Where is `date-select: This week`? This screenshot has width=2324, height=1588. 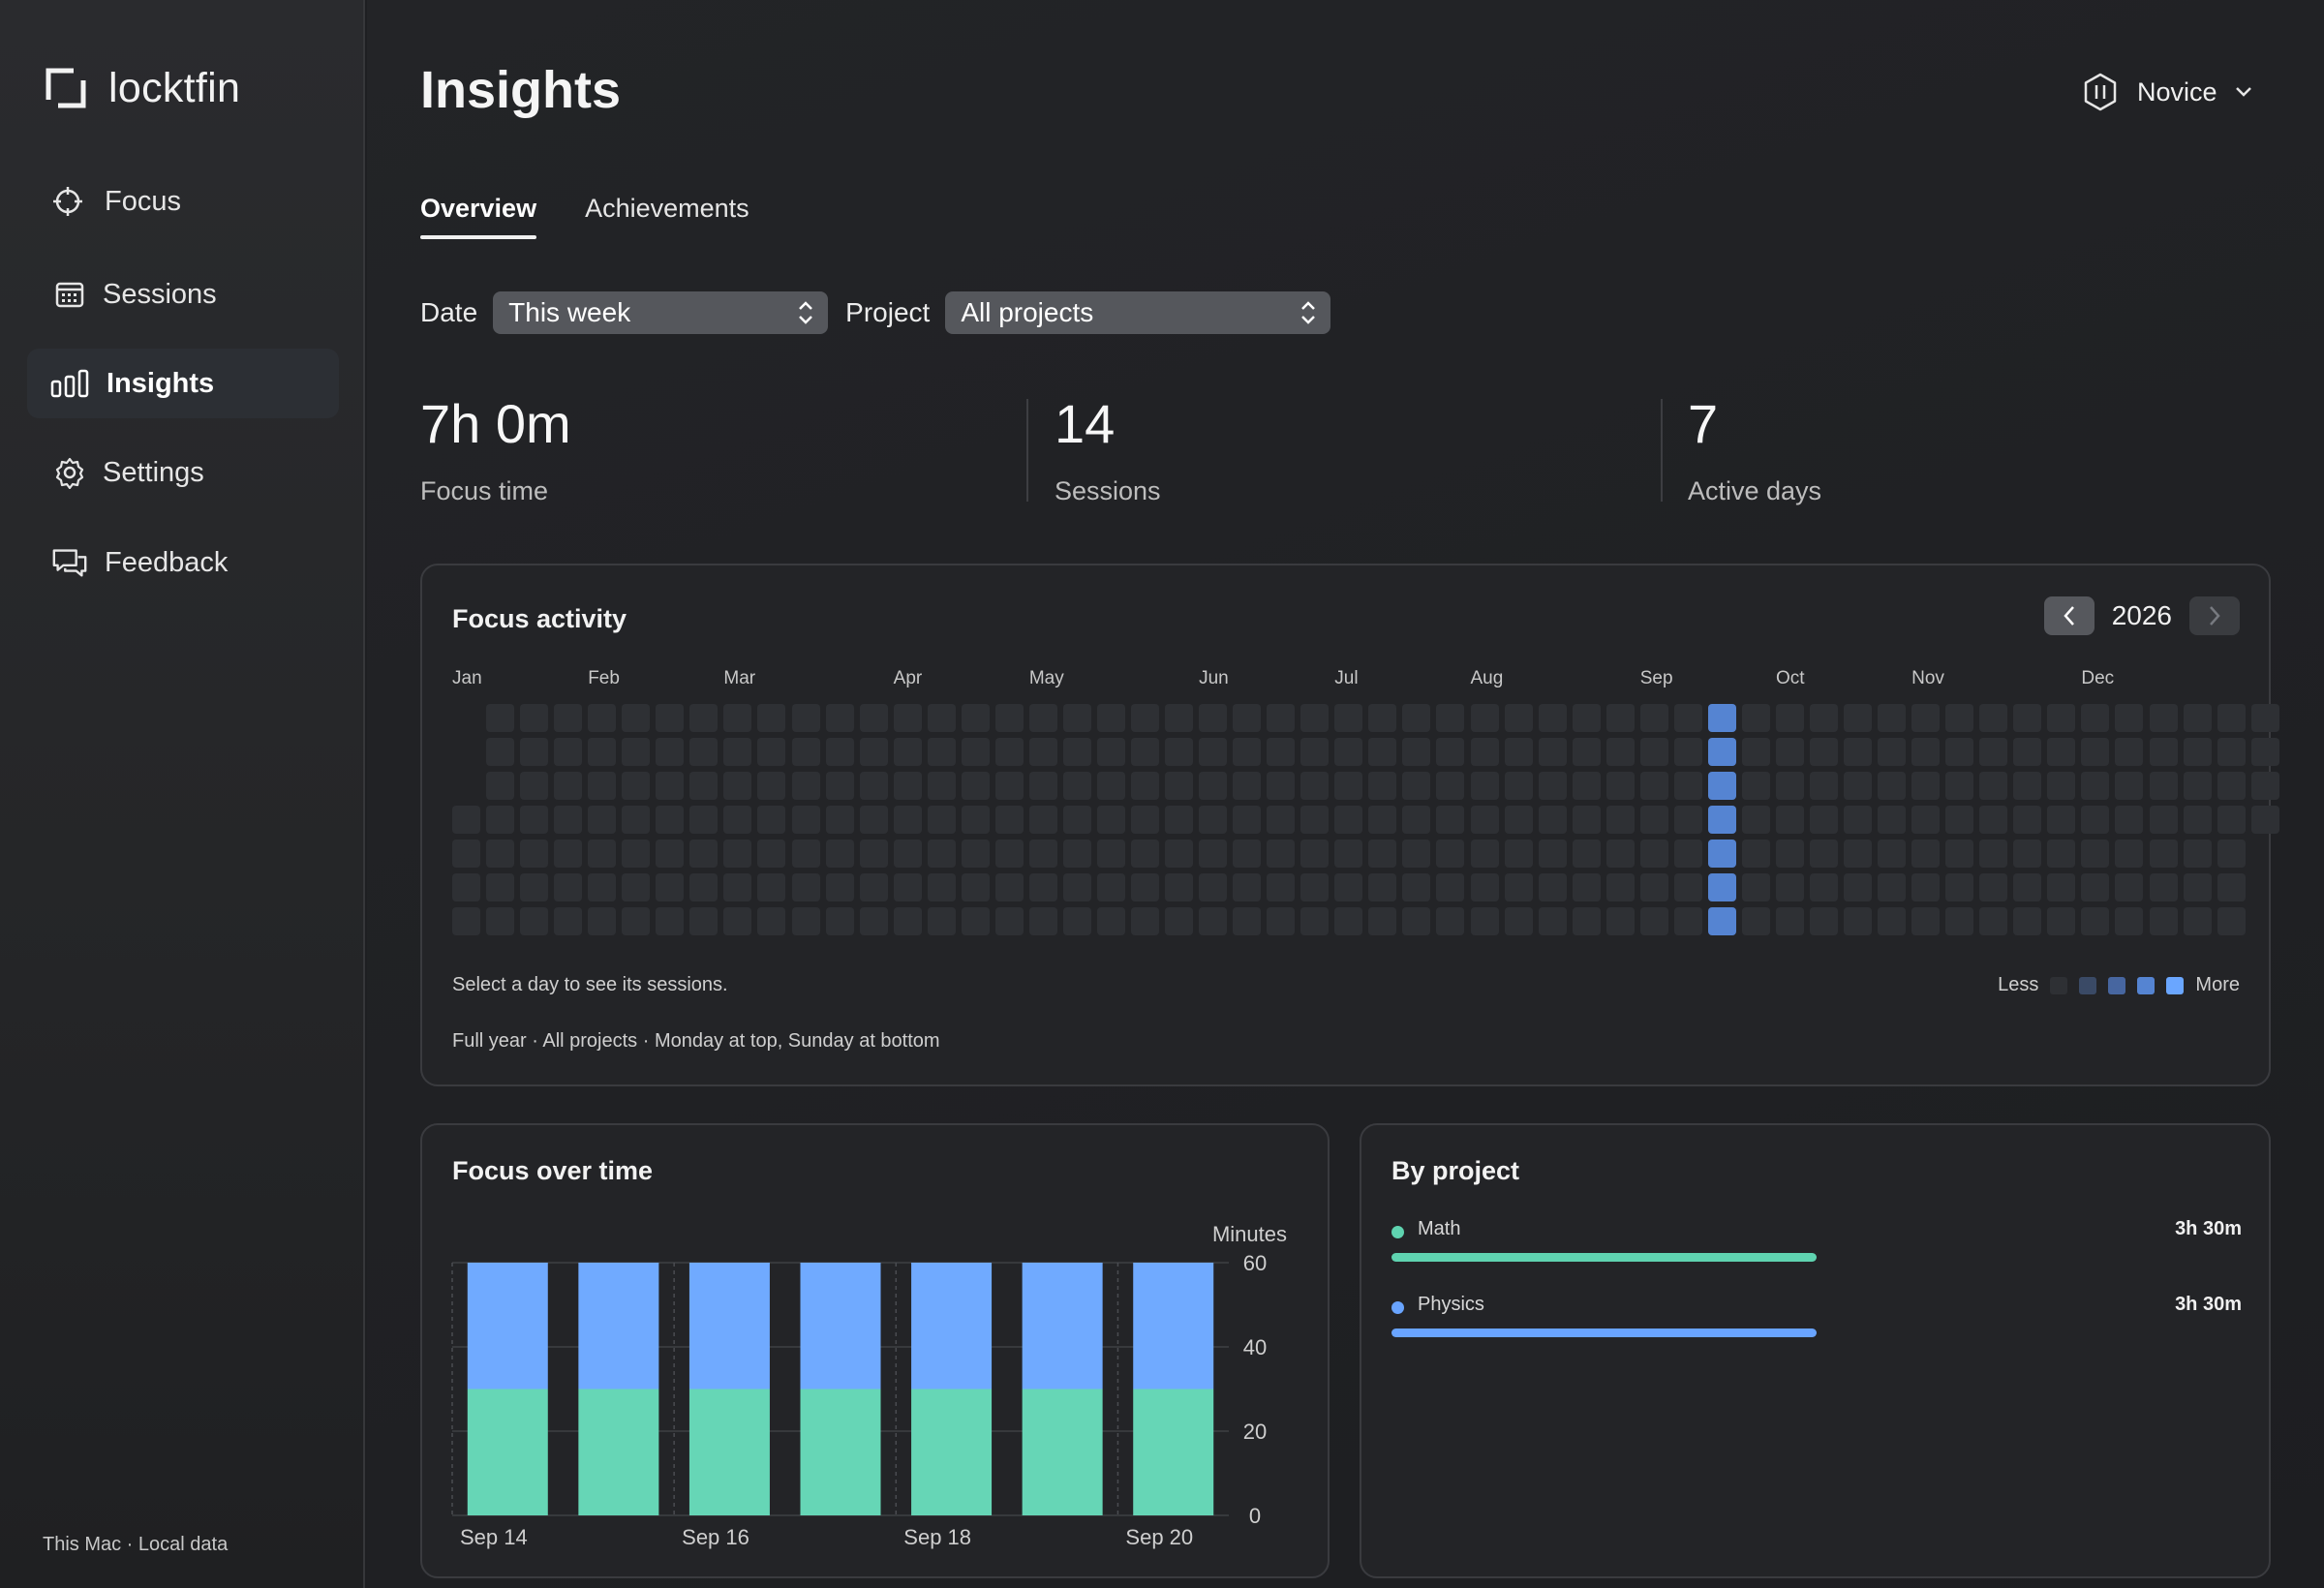 date-select: This week is located at coordinates (661, 312).